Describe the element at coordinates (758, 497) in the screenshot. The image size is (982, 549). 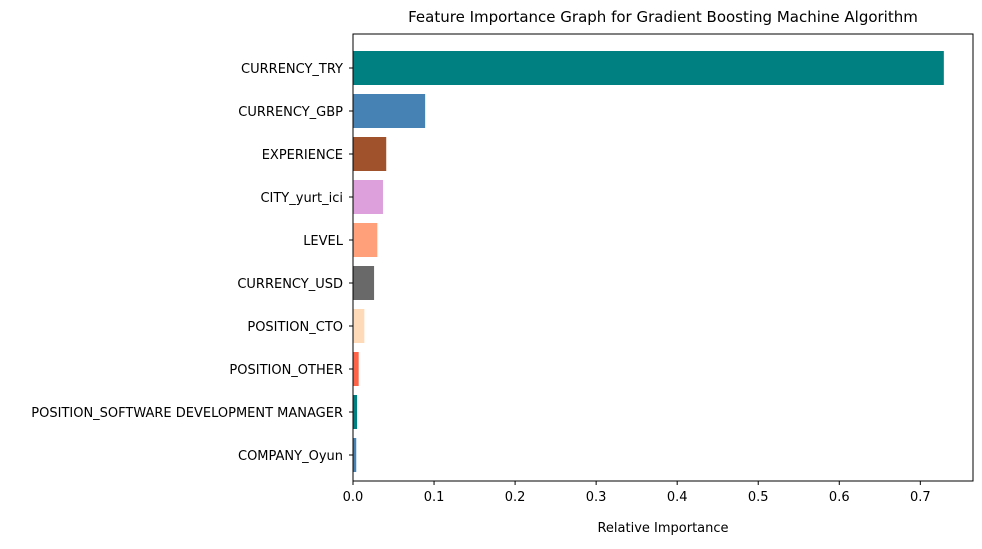
I see `x-tick-label: 0.5` at that location.